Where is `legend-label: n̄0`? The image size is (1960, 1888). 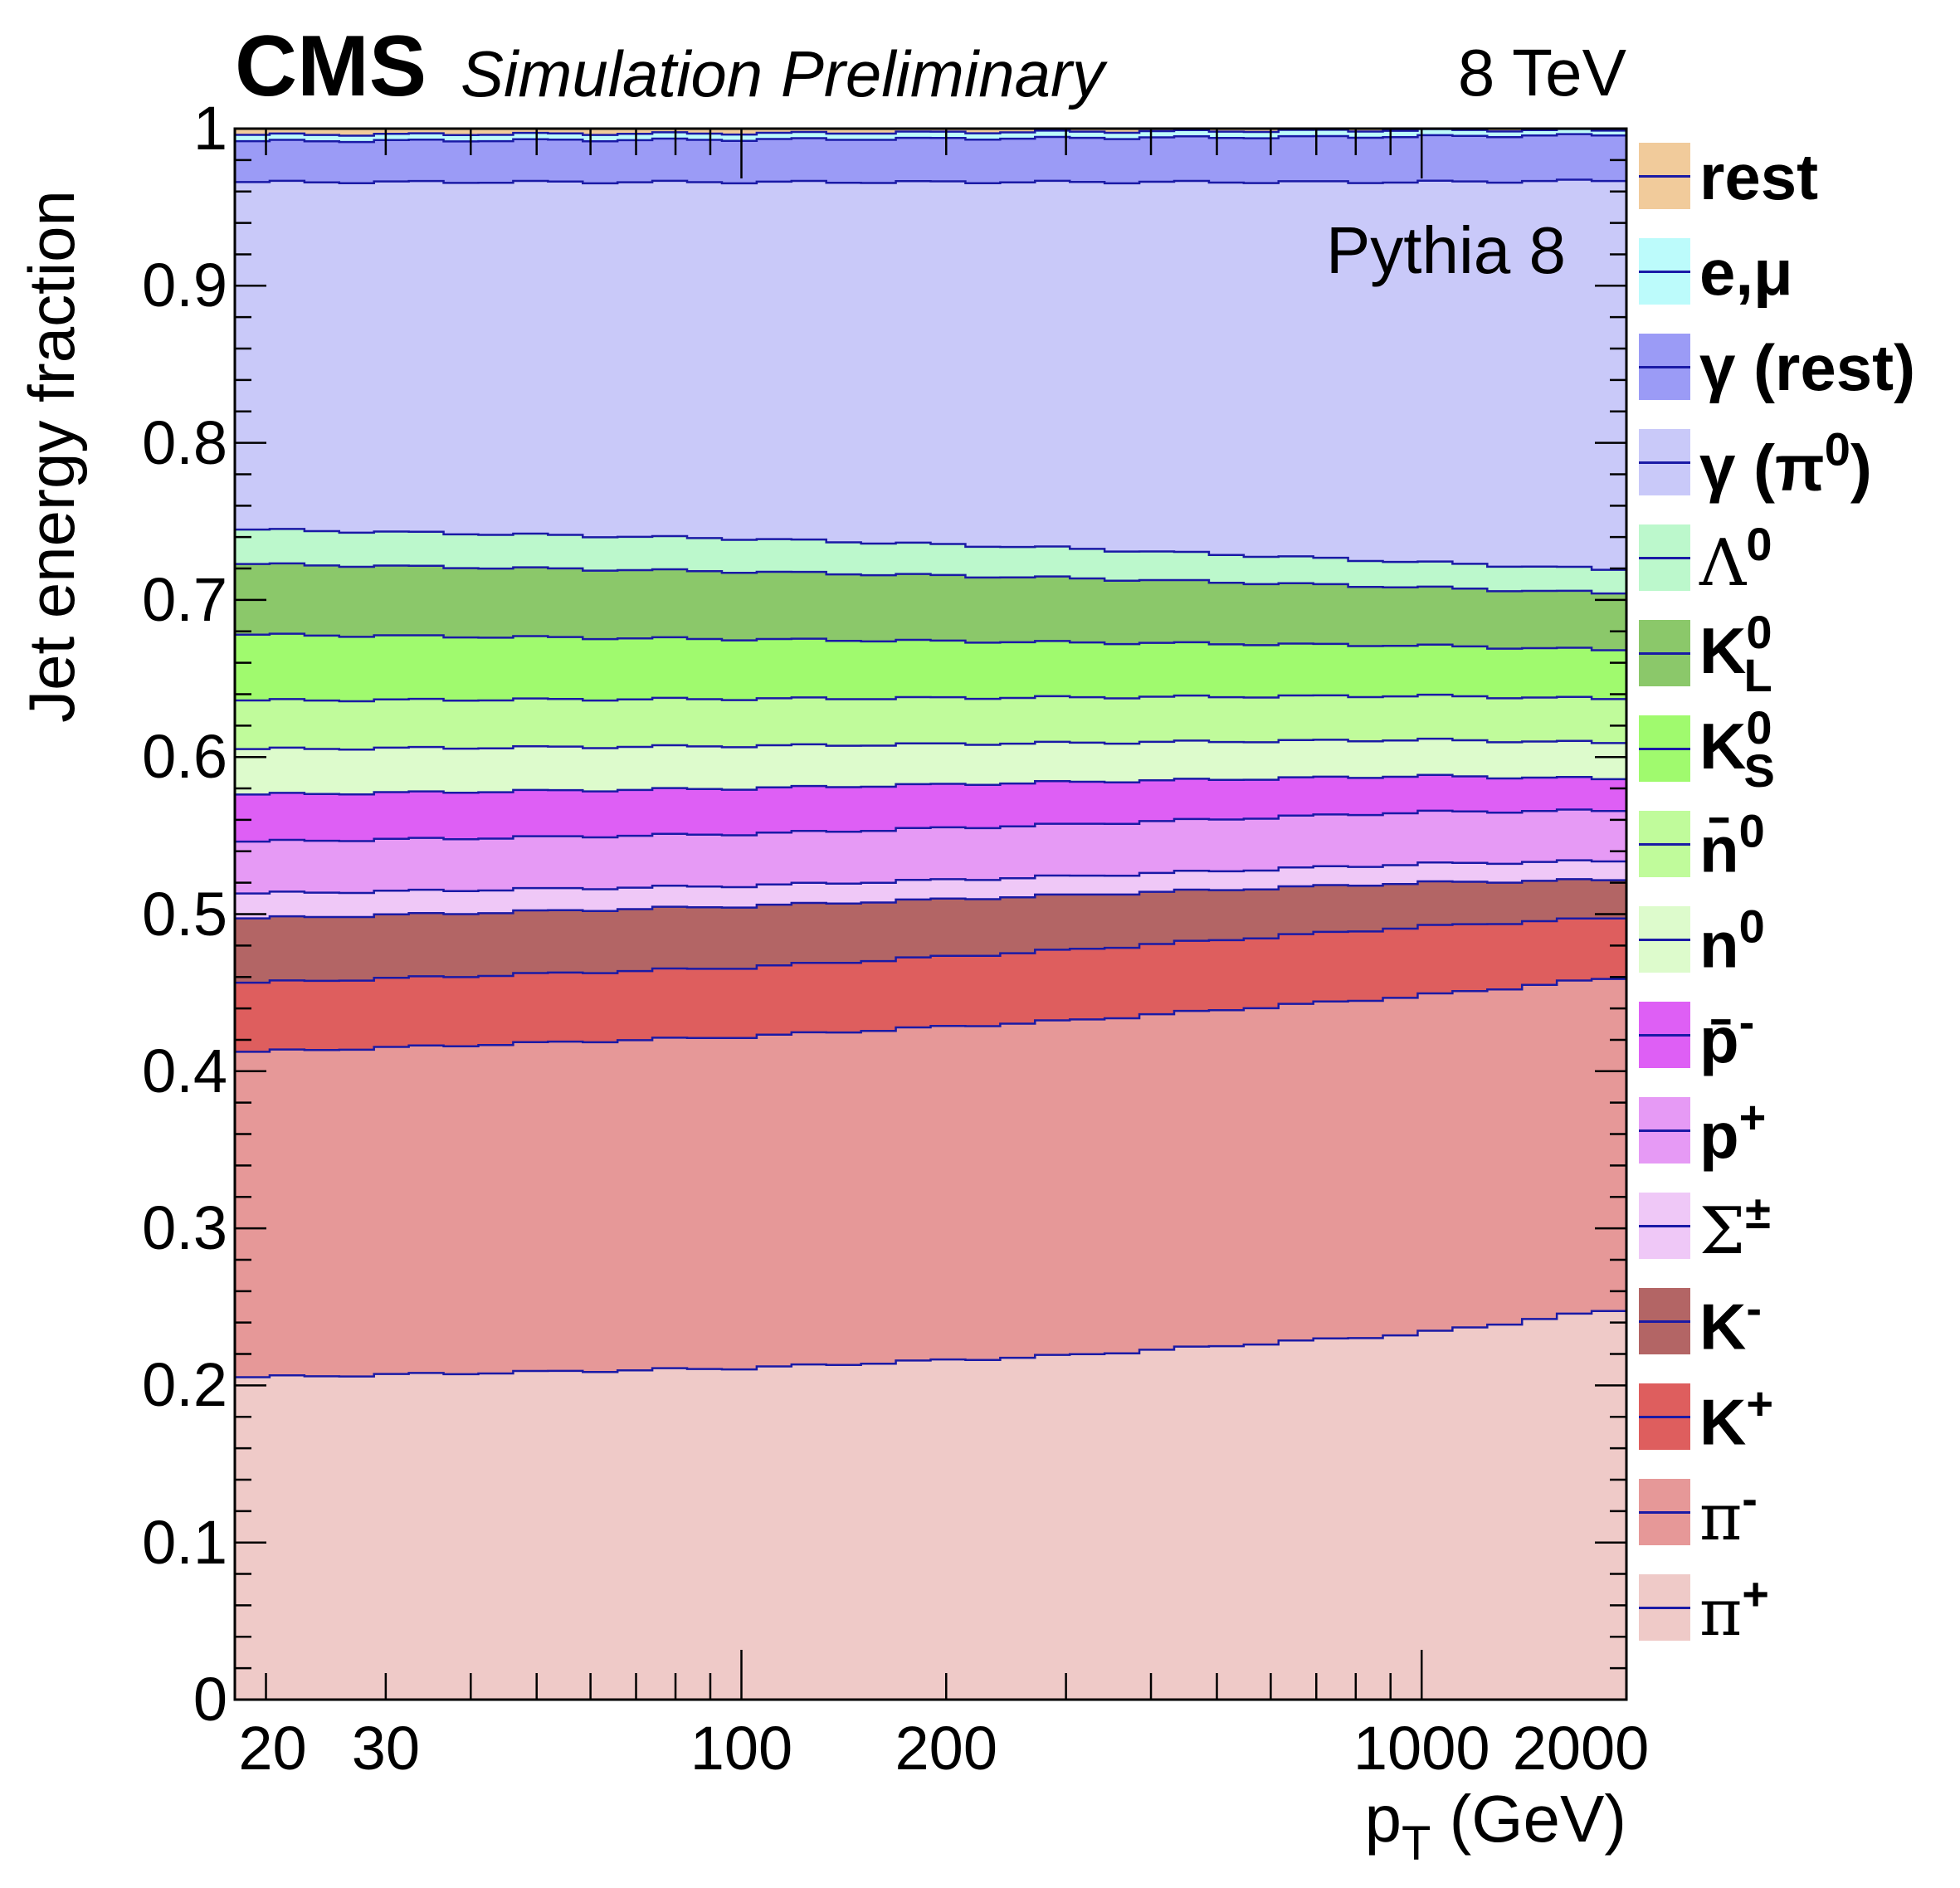 legend-label: n̄0 is located at coordinates (1732, 845).